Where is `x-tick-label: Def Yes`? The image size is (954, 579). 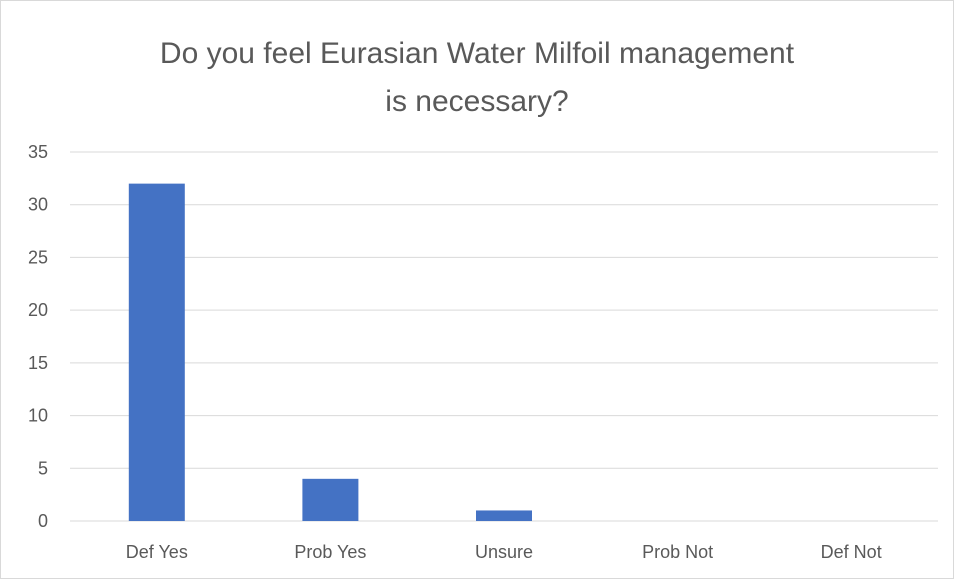 x-tick-label: Def Yes is located at coordinates (157, 552).